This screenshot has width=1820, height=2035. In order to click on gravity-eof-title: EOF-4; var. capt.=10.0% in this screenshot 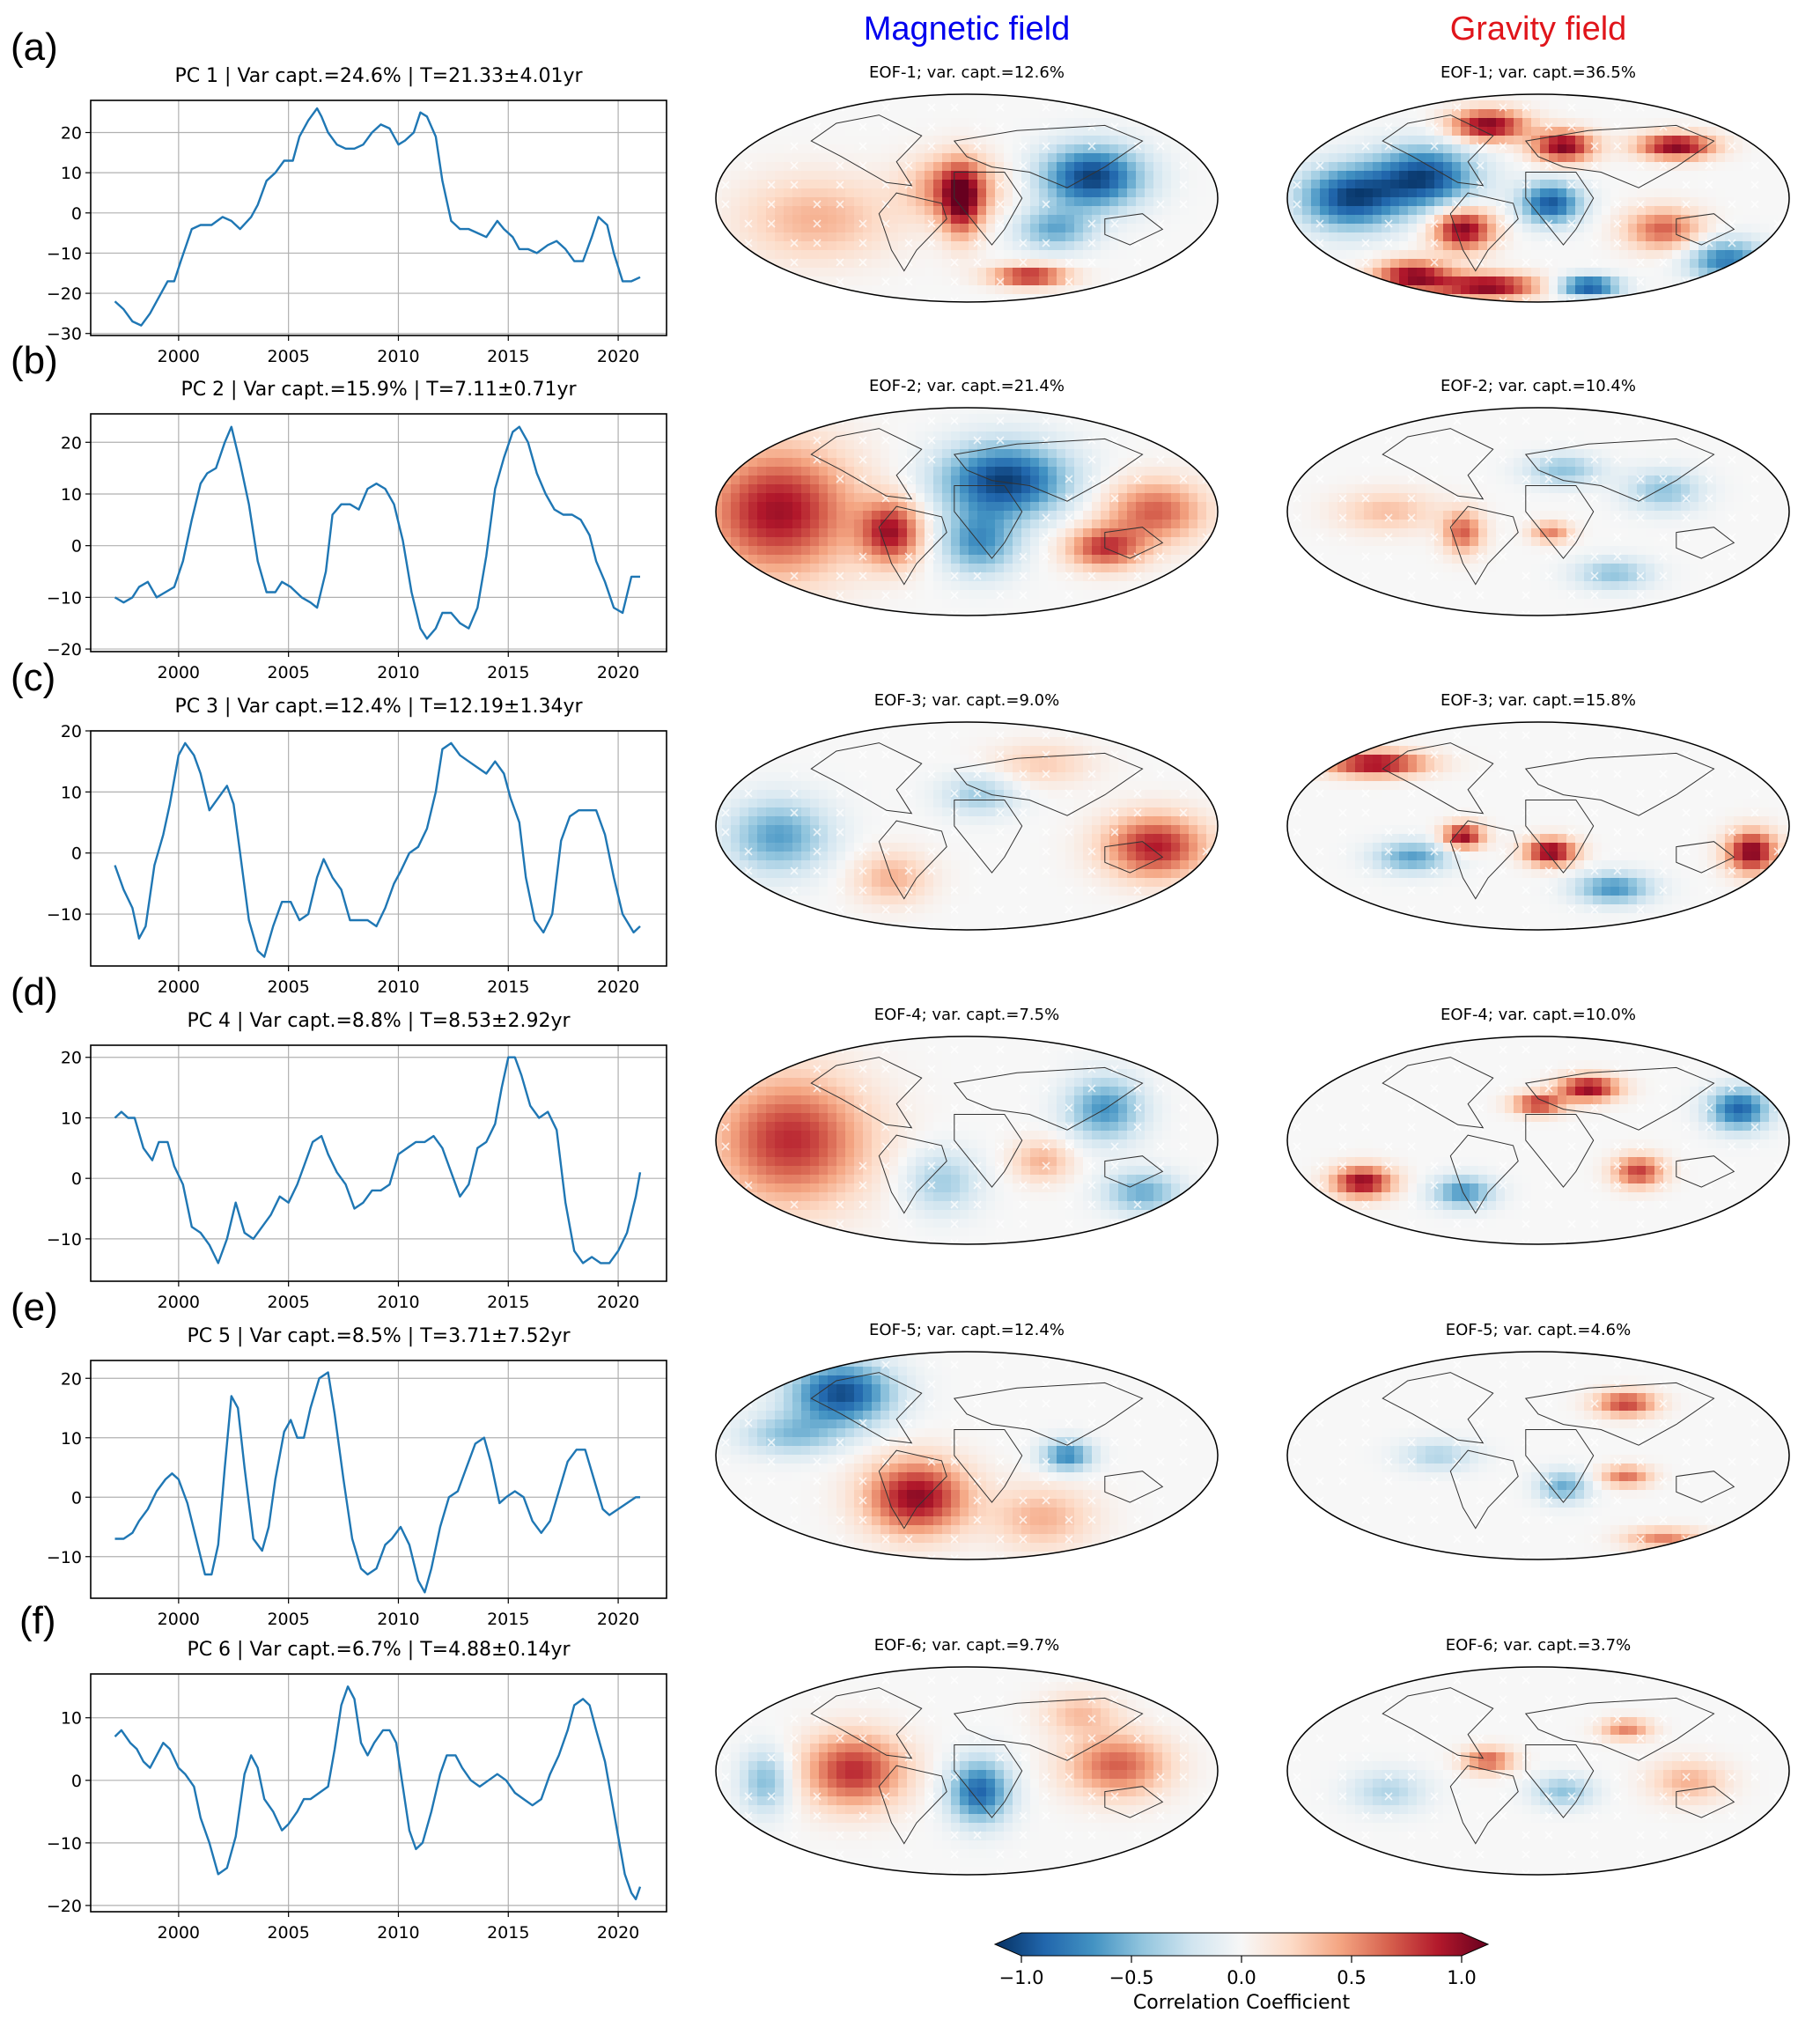, I will do `click(1538, 1015)`.